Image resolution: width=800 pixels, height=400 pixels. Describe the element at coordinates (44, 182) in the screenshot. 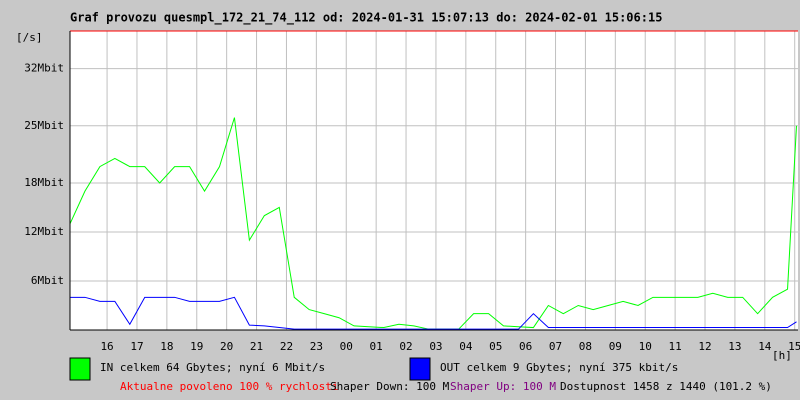

I see `y-tick-label: 18Mbit` at that location.